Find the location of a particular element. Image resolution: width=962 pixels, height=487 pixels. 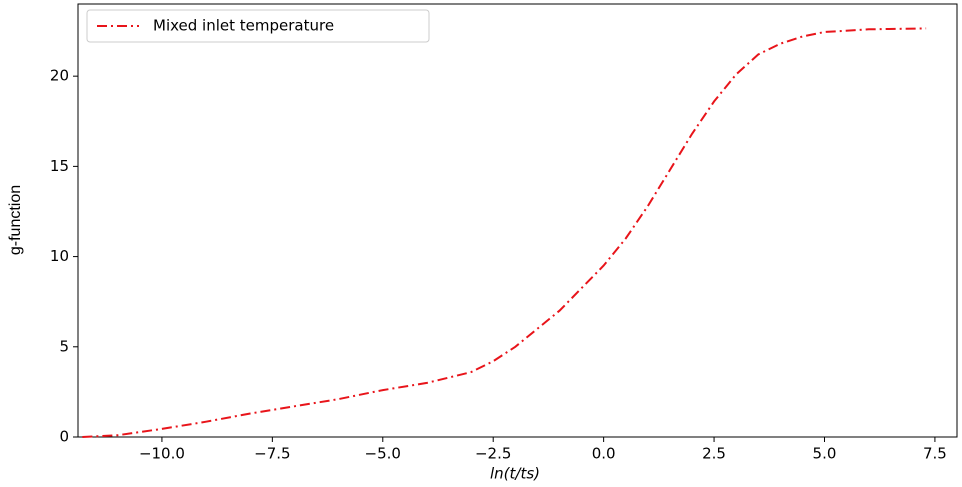

x-tick-label: 5.0 is located at coordinates (825, 454).